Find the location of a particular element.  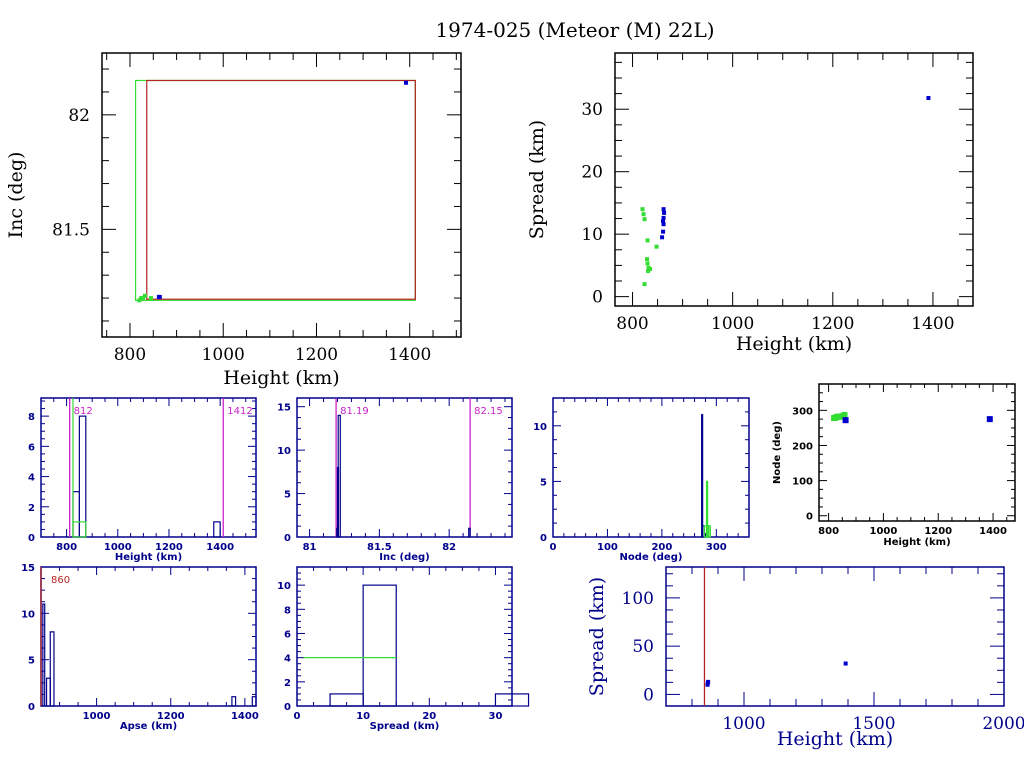

x-tick-label: 1500 is located at coordinates (873, 724).